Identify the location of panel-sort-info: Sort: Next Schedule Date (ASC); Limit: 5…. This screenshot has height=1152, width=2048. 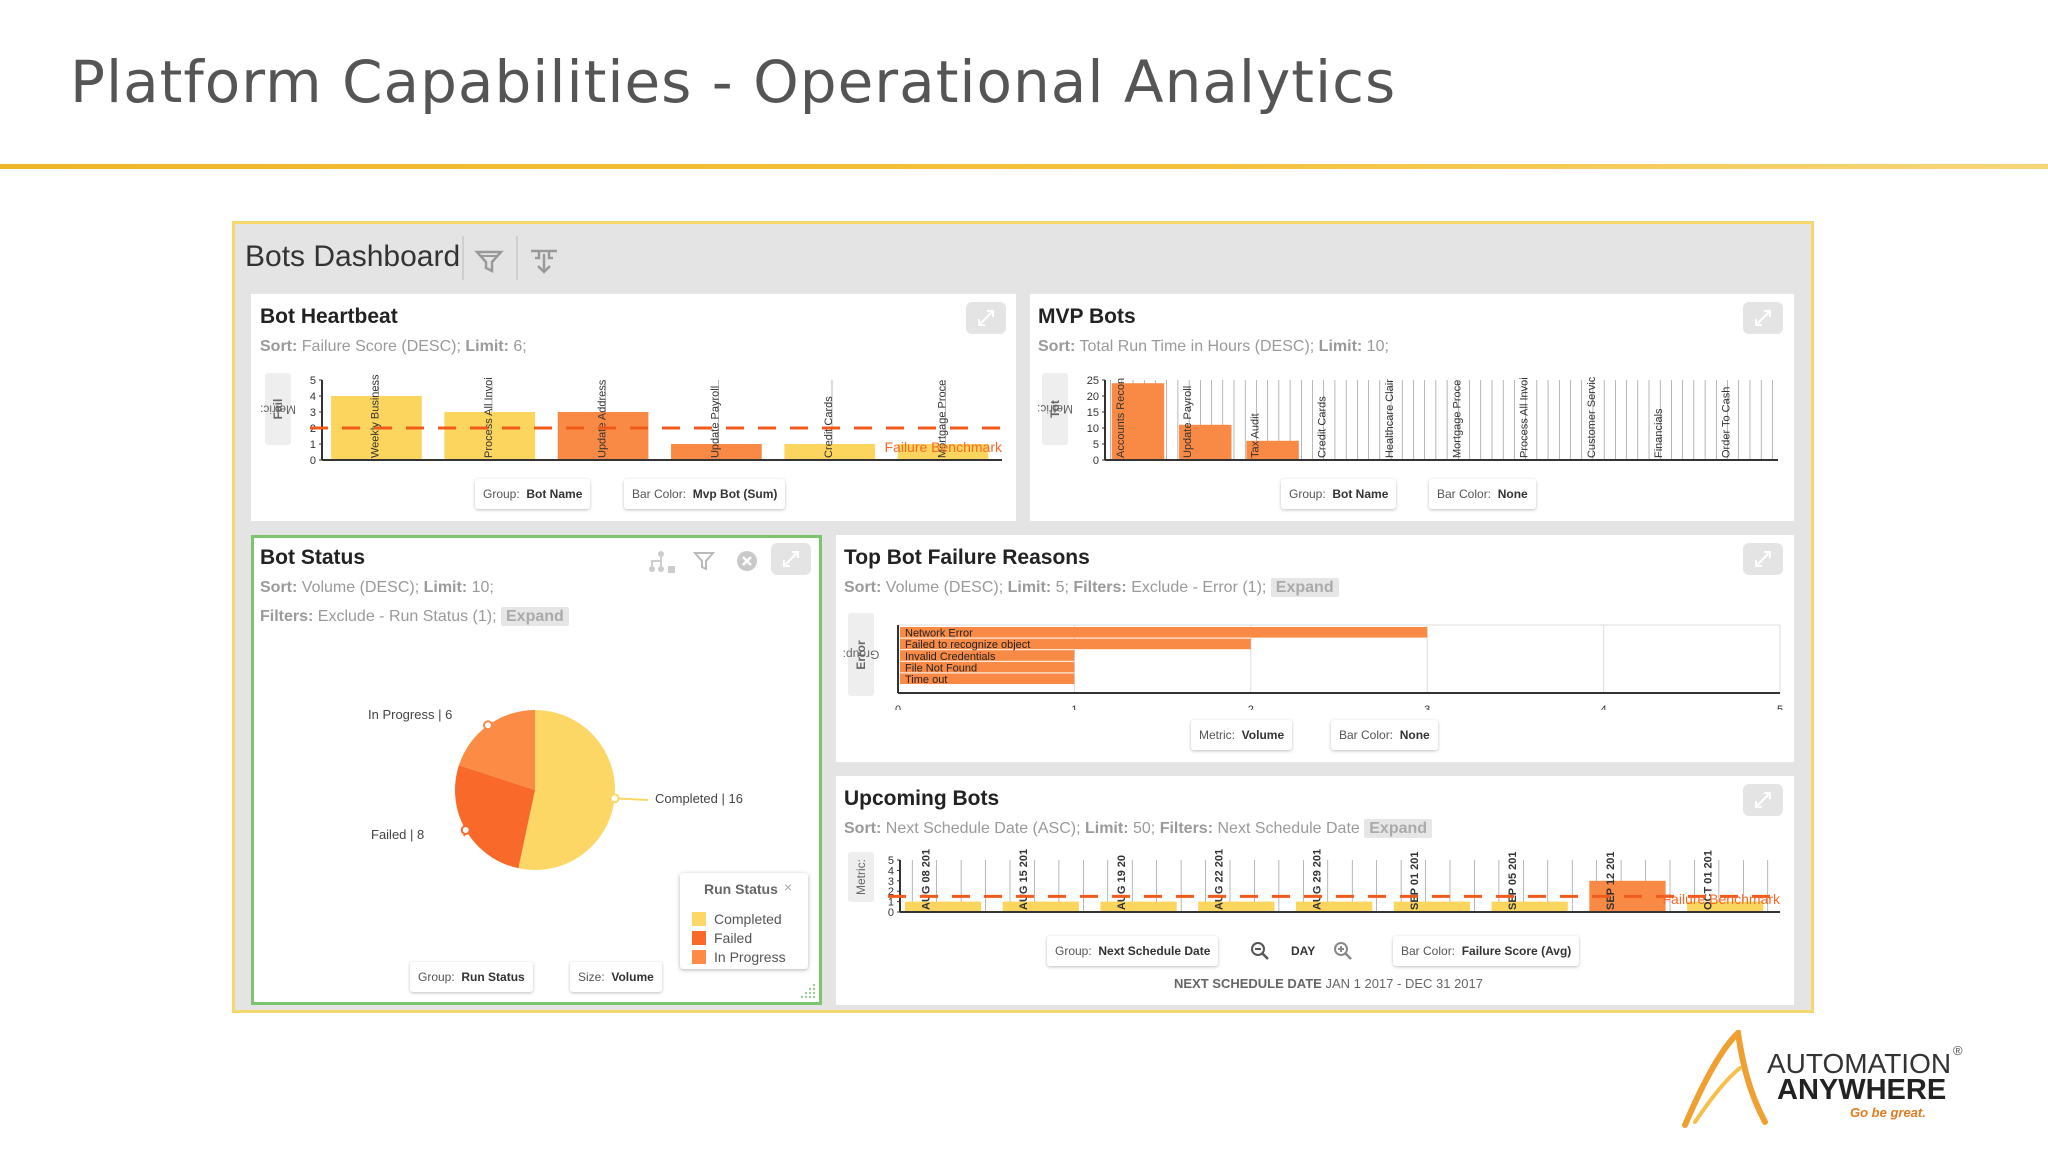
(1138, 828).